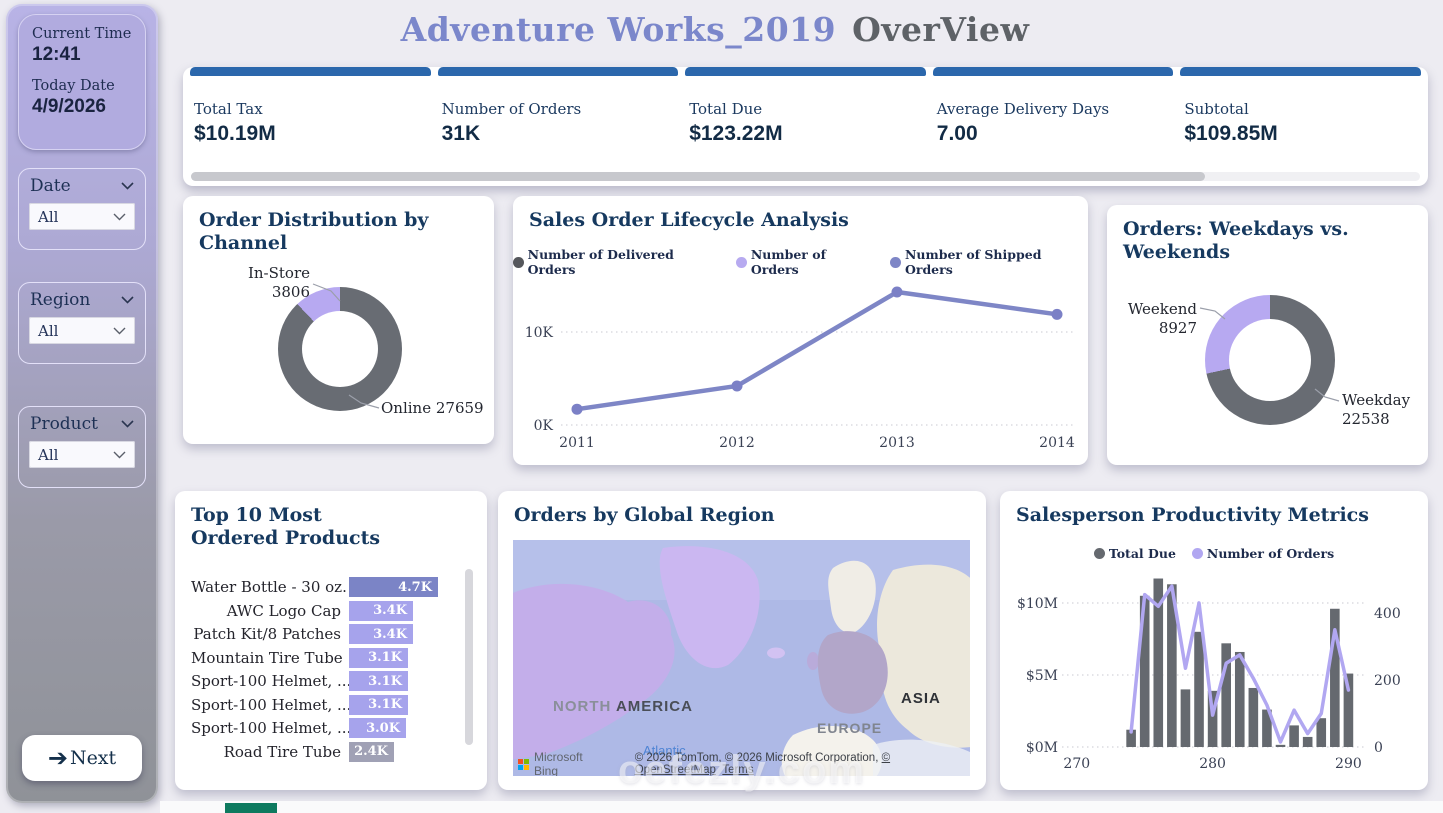 The width and height of the screenshot is (1443, 813). Describe the element at coordinates (897, 443) in the screenshot. I see `svg-text: 2013` at that location.